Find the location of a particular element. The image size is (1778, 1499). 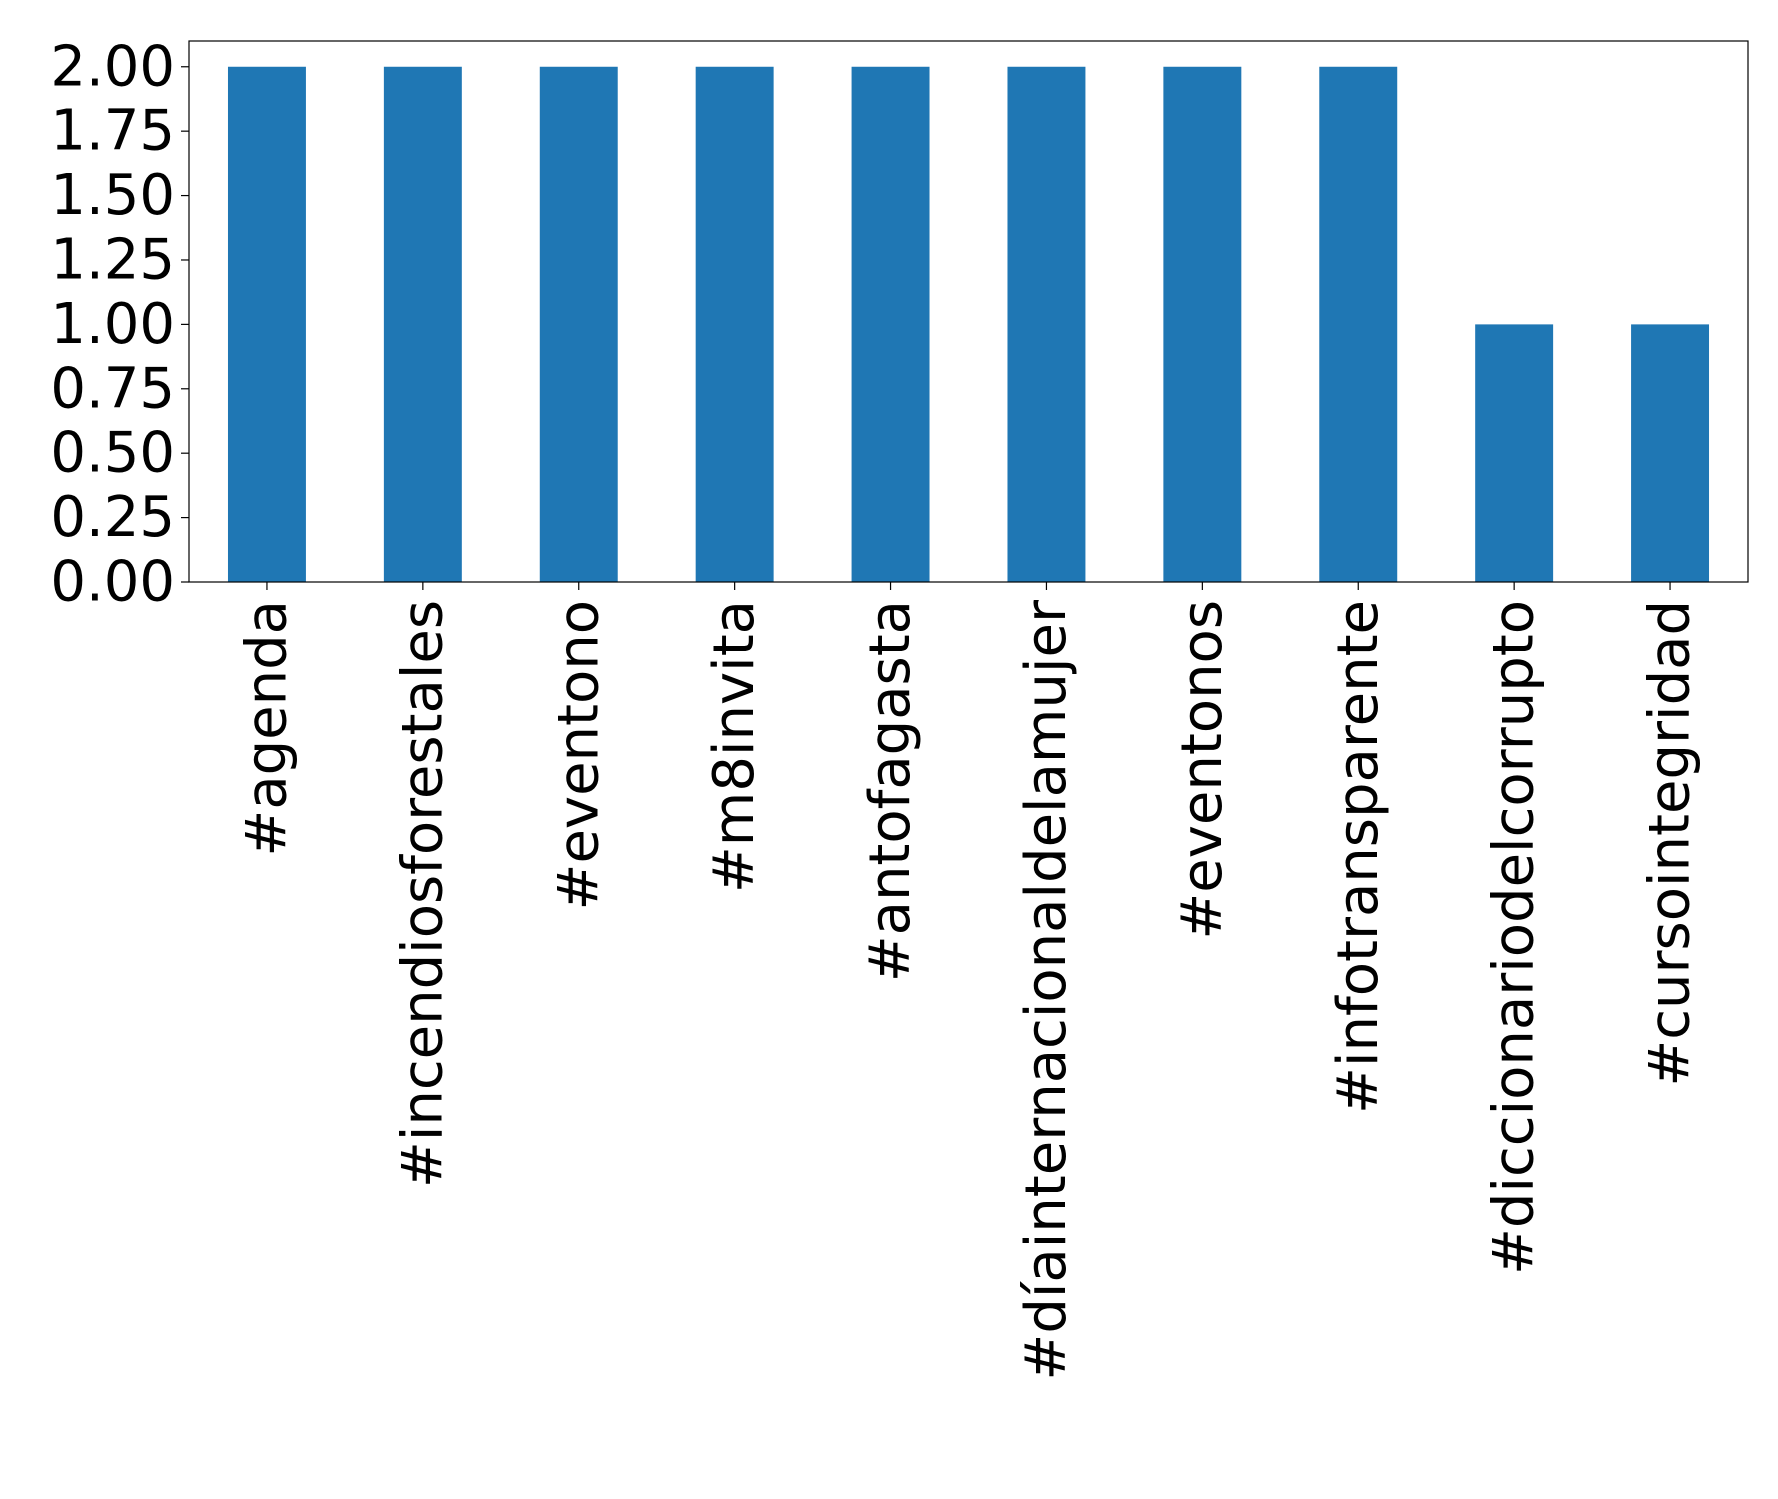

x-tick-label: #infotransparente is located at coordinates (1358, 857).